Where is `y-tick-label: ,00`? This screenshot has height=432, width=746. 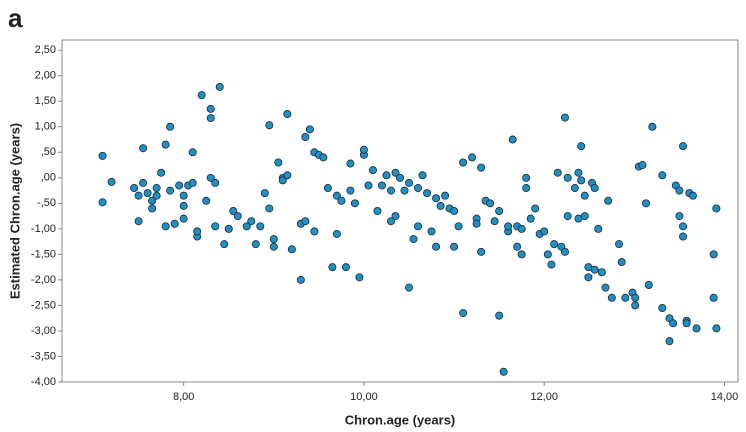 y-tick-label: ,00 is located at coordinates (48, 178).